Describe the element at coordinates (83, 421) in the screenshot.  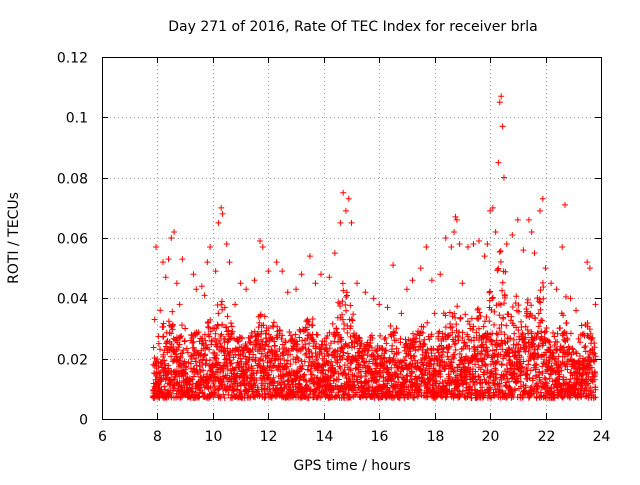
I see `y-tick-label: 0` at that location.